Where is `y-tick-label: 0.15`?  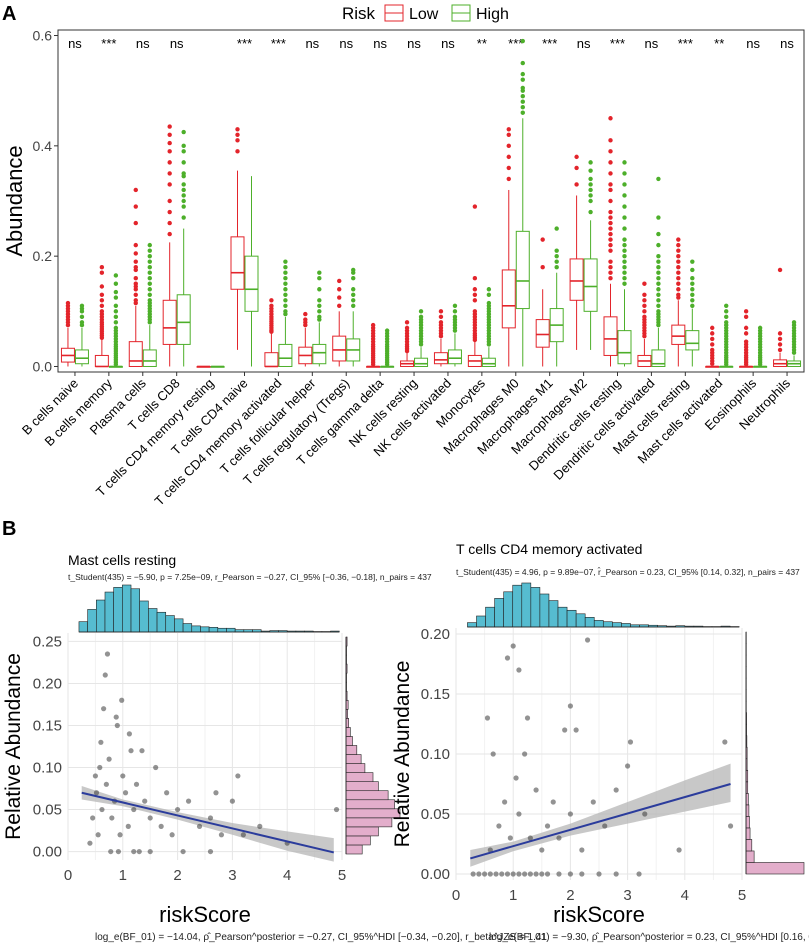 y-tick-label: 0.15 is located at coordinates (47, 725).